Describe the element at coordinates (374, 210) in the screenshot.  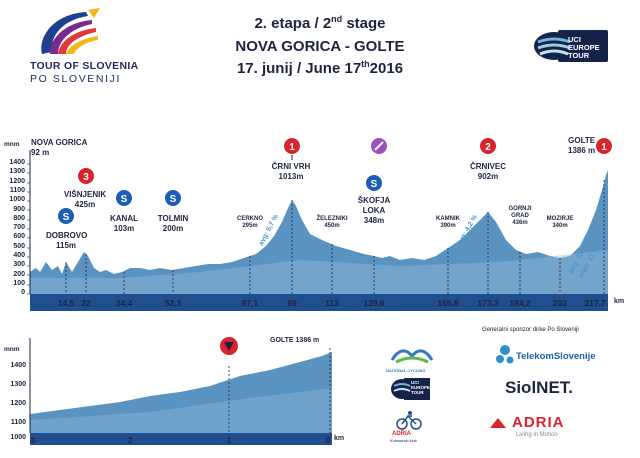
I see `place-skofja-loka: ŠKOFJA LOKA 348m` at that location.